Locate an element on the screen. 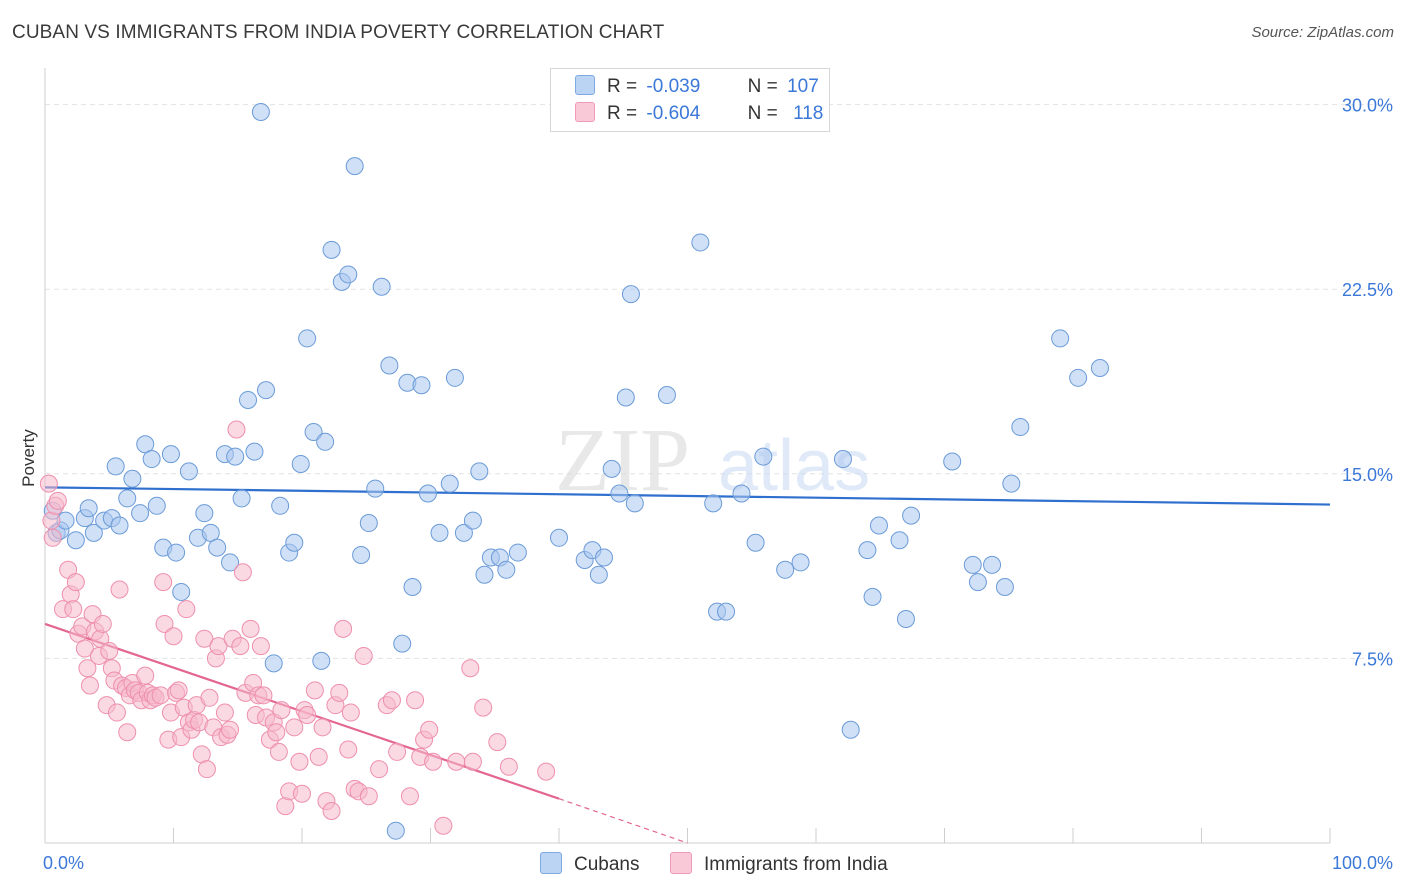 The image size is (1406, 892). y-axis-title: Poverty is located at coordinates (28, 458).